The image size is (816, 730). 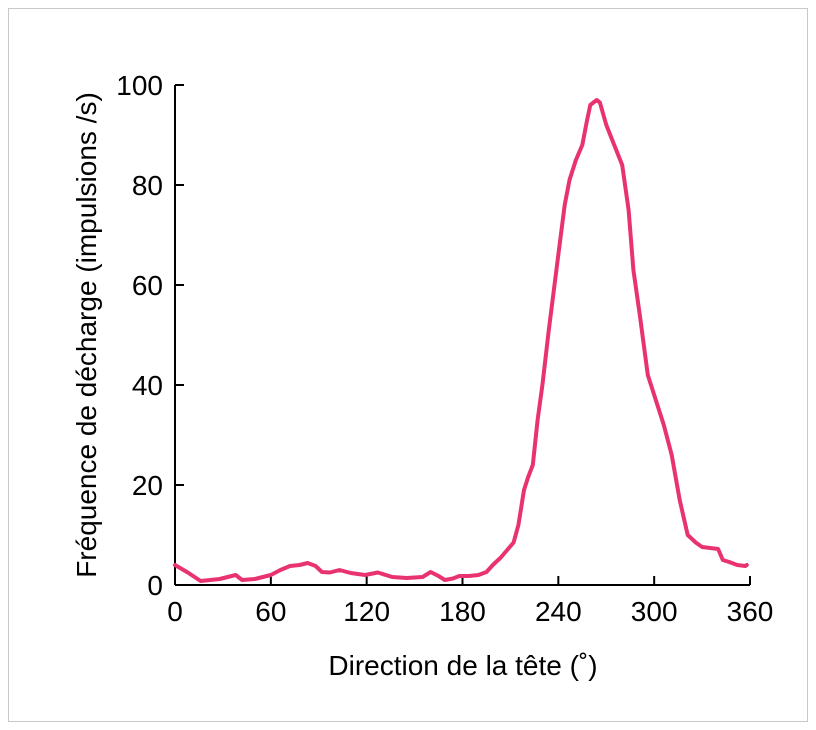 I want to click on y-tick-label: 60, so click(x=147, y=285).